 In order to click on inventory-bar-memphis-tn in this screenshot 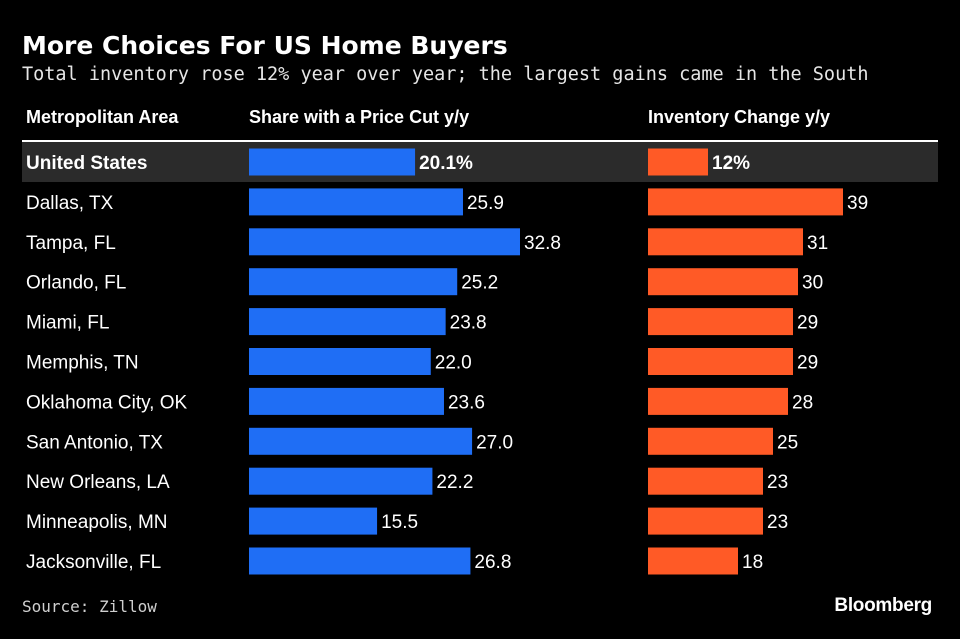, I will do `click(720, 361)`.